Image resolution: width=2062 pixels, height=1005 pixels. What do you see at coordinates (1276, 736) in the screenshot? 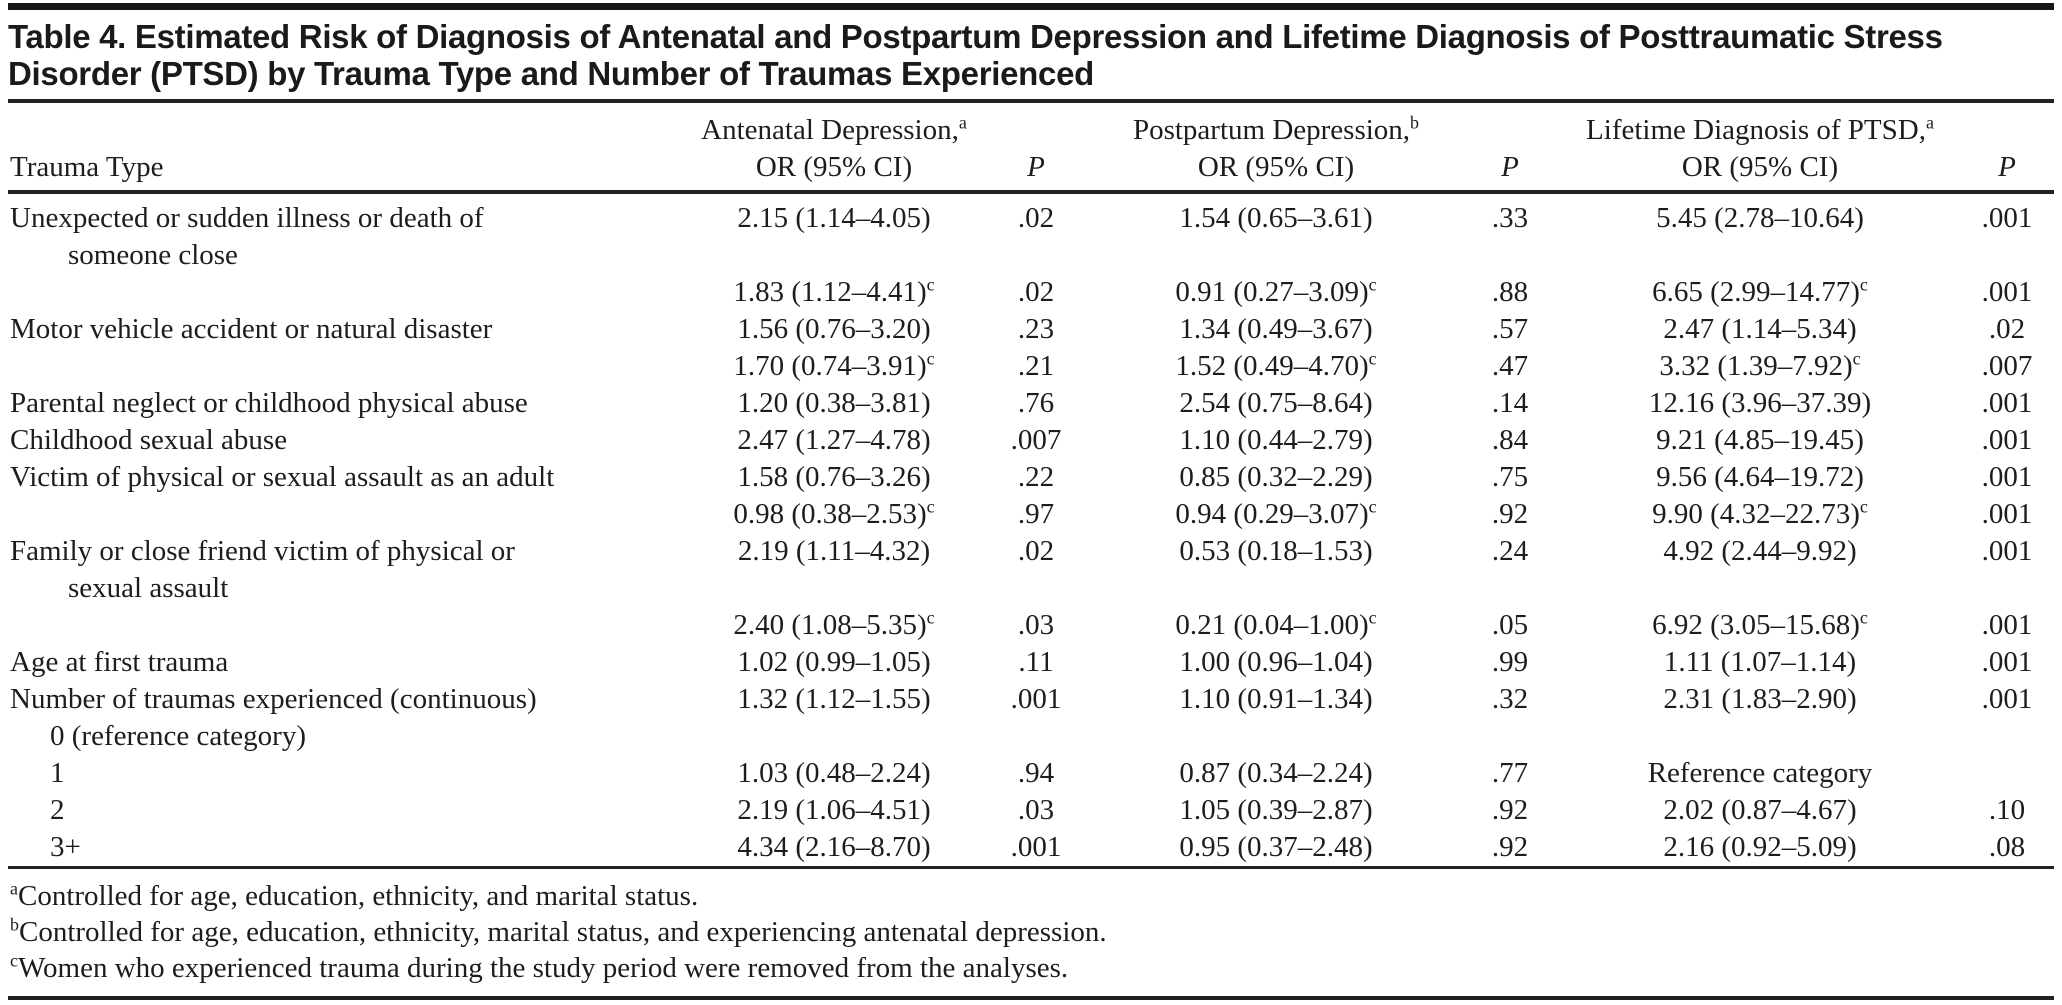
I see `postpartum-or-cell` at bounding box center [1276, 736].